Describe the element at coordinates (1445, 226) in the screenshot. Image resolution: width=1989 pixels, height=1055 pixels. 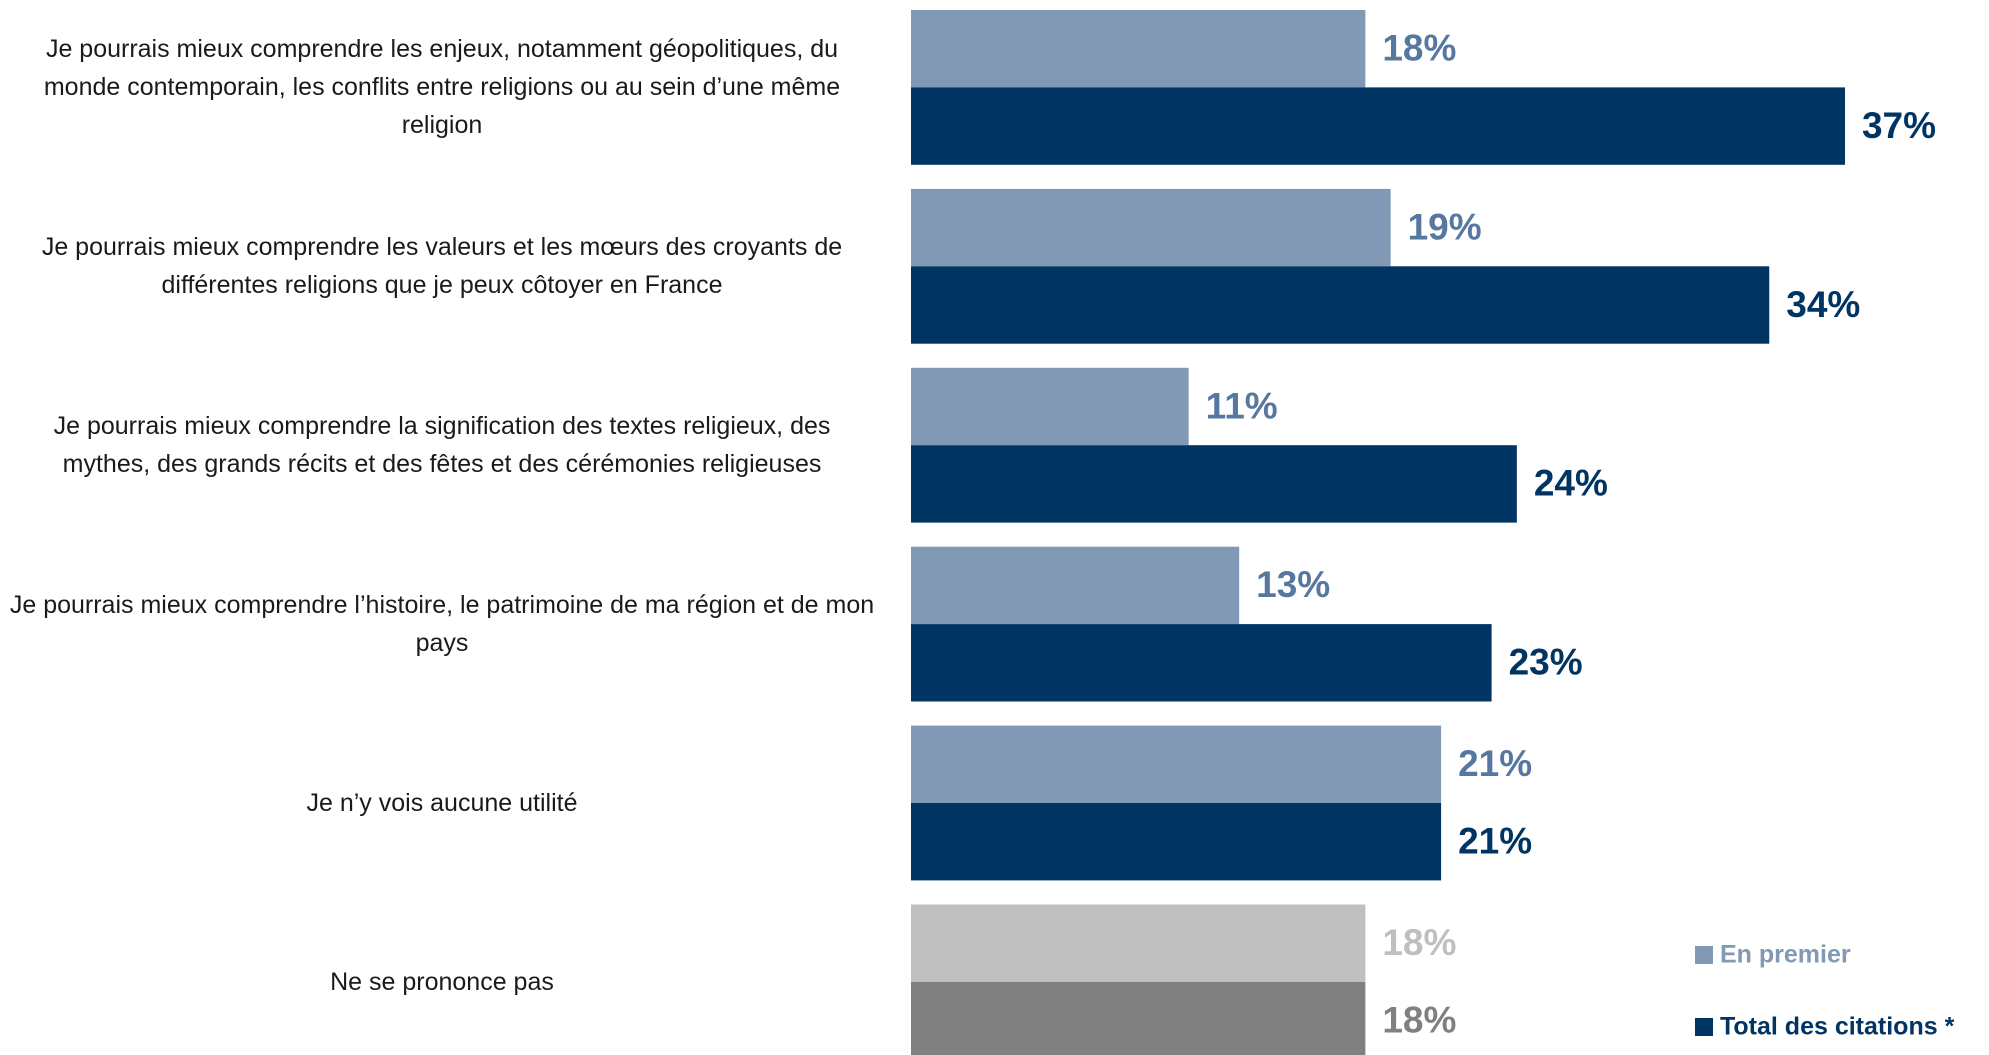
I see `value-label: 19%` at that location.